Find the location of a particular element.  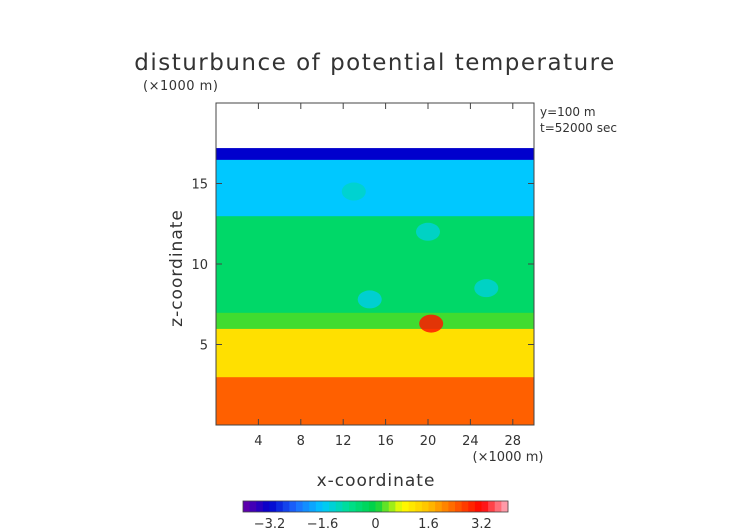

colorbar-tick-label: 0 is located at coordinates (375, 524).